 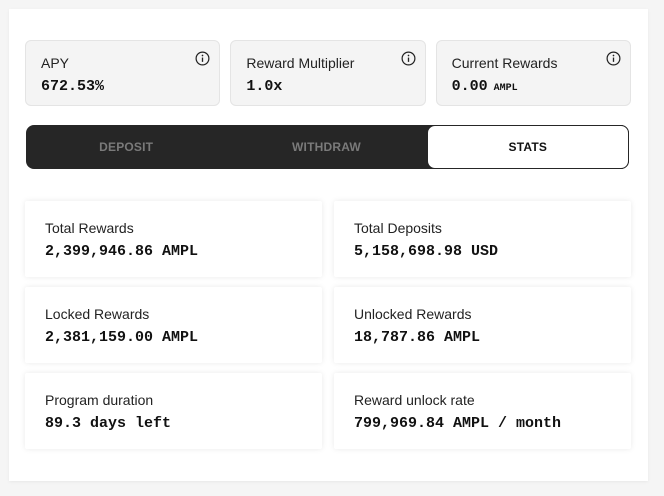 What do you see at coordinates (123, 73) in the screenshot?
I see `apy-card: APY 672.53%` at bounding box center [123, 73].